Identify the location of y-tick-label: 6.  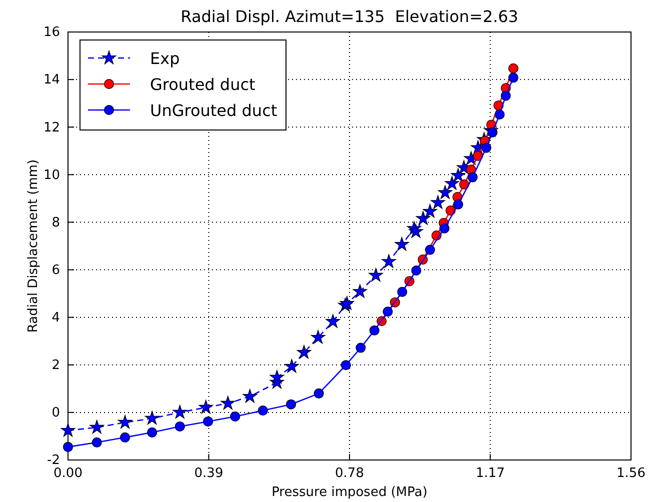
(56, 270).